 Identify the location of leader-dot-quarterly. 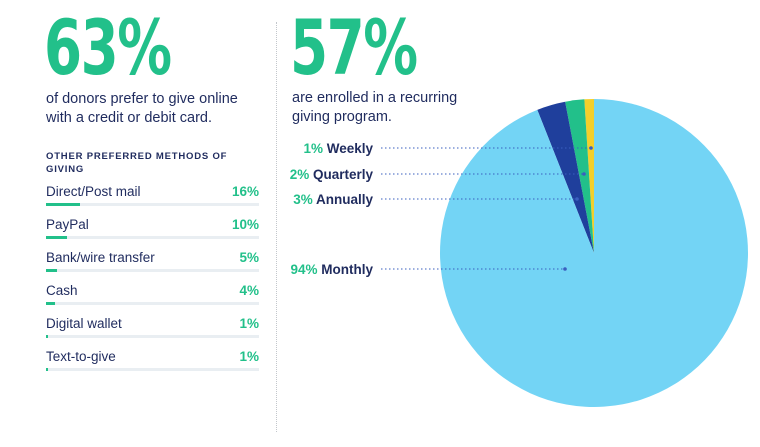
(584, 174).